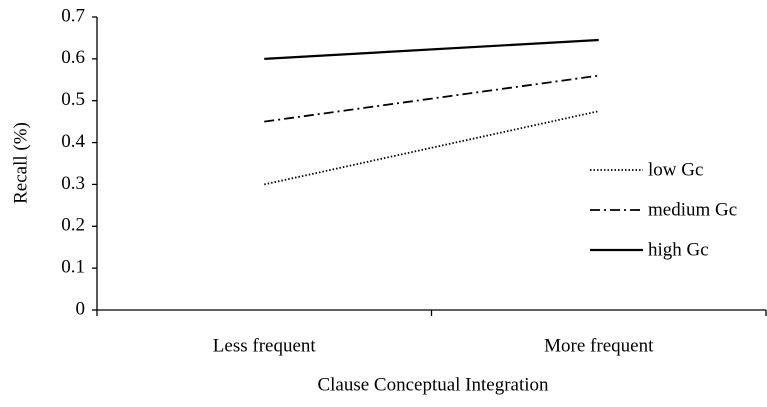  Describe the element at coordinates (265, 345) in the screenshot. I see `x-tick-label: Less frequent` at that location.